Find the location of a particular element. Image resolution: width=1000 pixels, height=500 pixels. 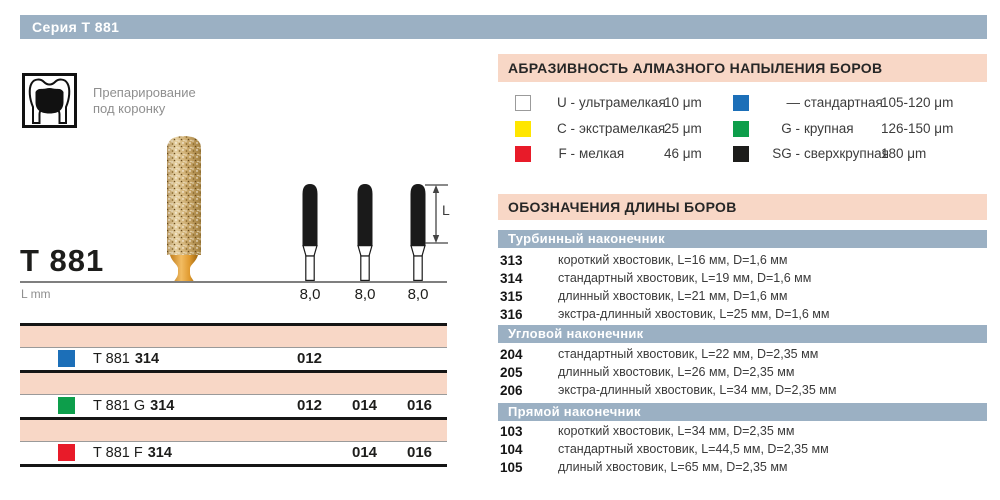

length-code: 315 is located at coordinates (511, 296).